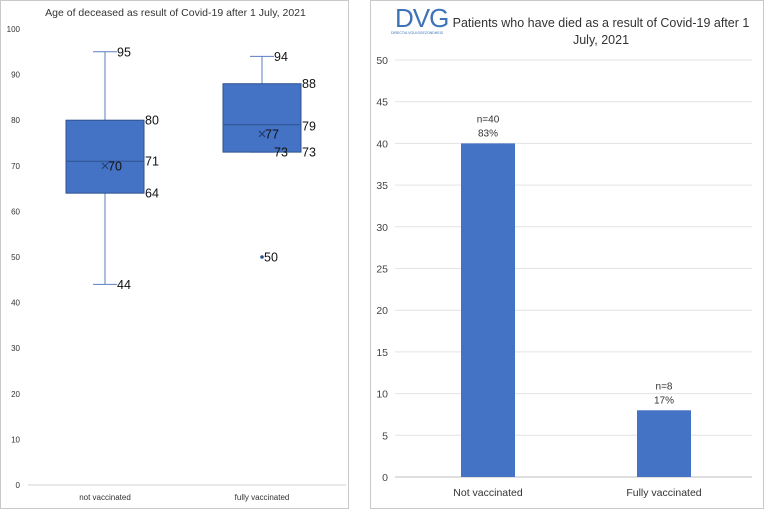 The width and height of the screenshot is (764, 510). What do you see at coordinates (15, 394) in the screenshot?
I see `y-tick-label-2: 20` at bounding box center [15, 394].